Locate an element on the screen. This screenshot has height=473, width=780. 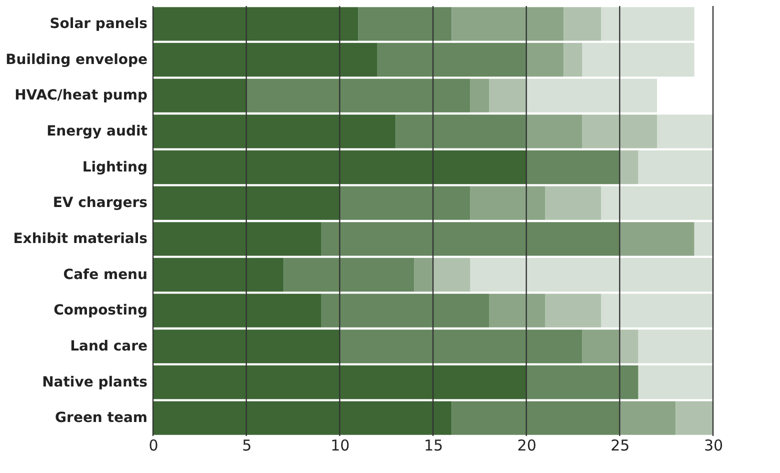
x-tick-label: 25 is located at coordinates (620, 445).